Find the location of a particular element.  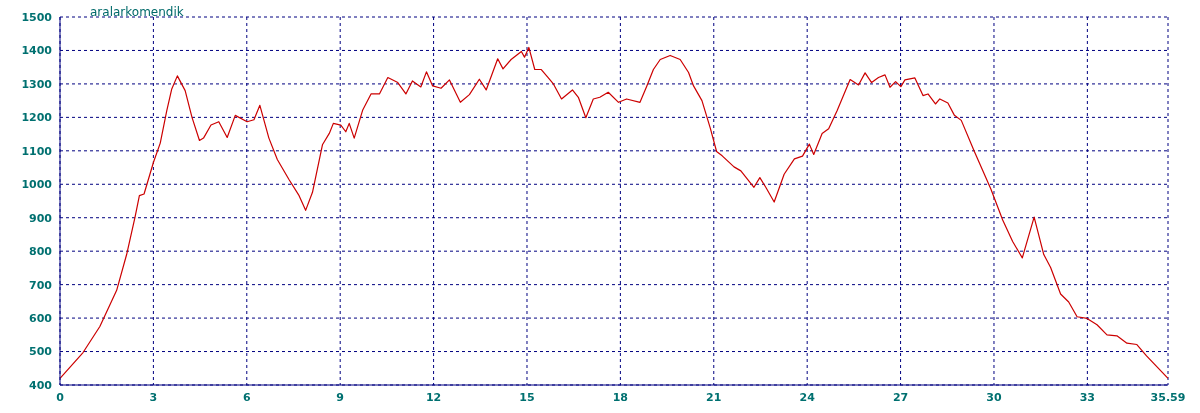

y-tick-label: 1000 is located at coordinates (37, 185).